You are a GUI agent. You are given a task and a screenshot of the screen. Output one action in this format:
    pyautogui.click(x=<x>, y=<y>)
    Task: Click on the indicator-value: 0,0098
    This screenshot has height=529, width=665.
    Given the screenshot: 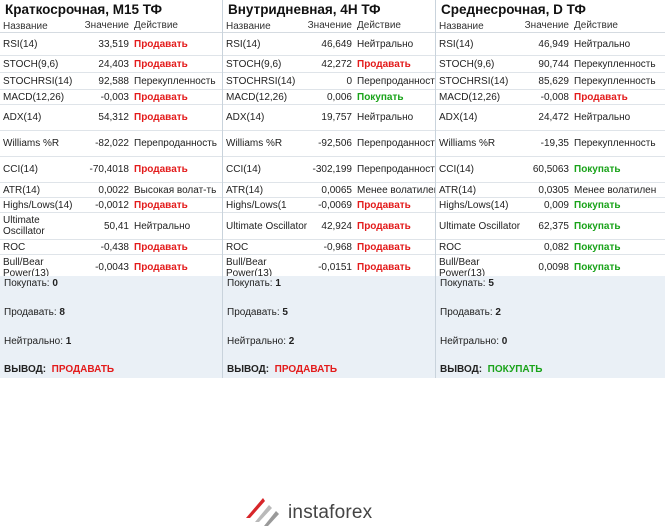 What is the action you would take?
    pyautogui.click(x=553, y=267)
    